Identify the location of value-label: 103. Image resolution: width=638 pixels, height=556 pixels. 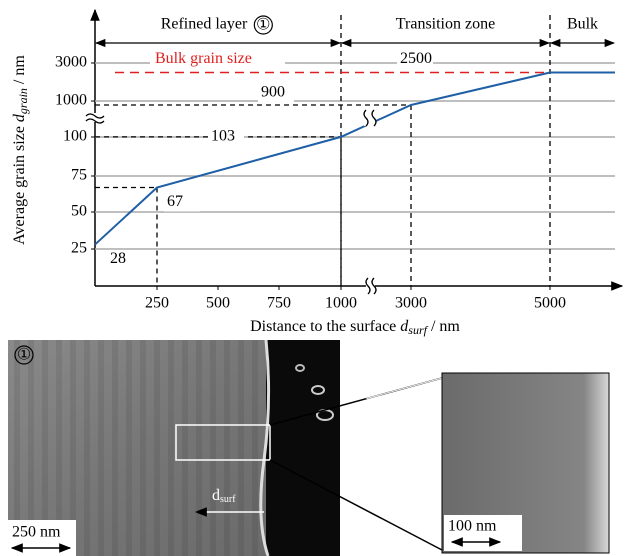
(223, 136).